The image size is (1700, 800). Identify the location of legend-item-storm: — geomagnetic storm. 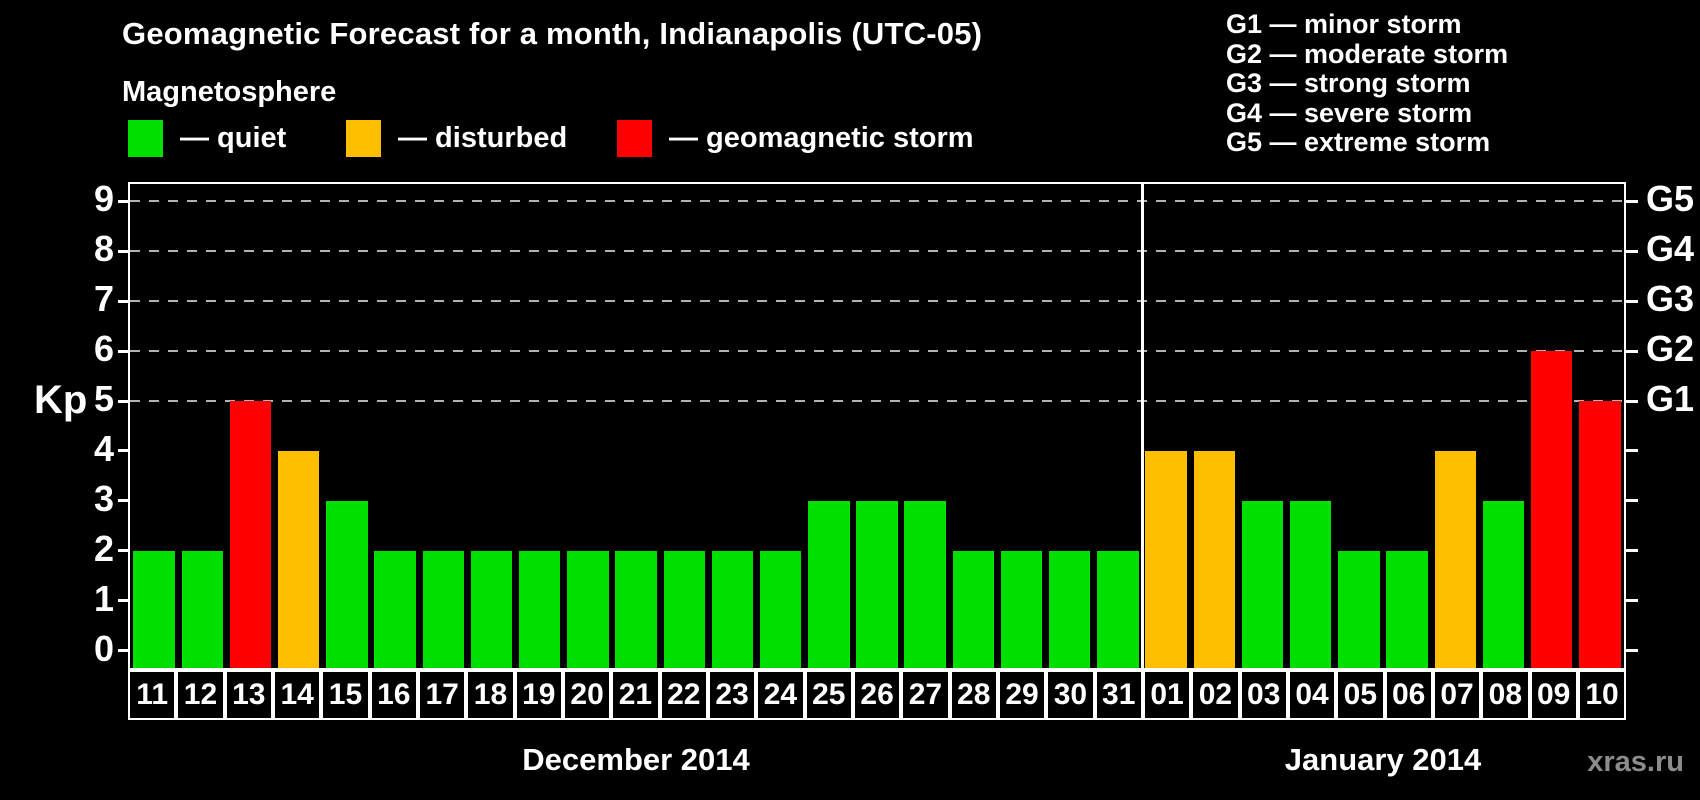
(795, 138).